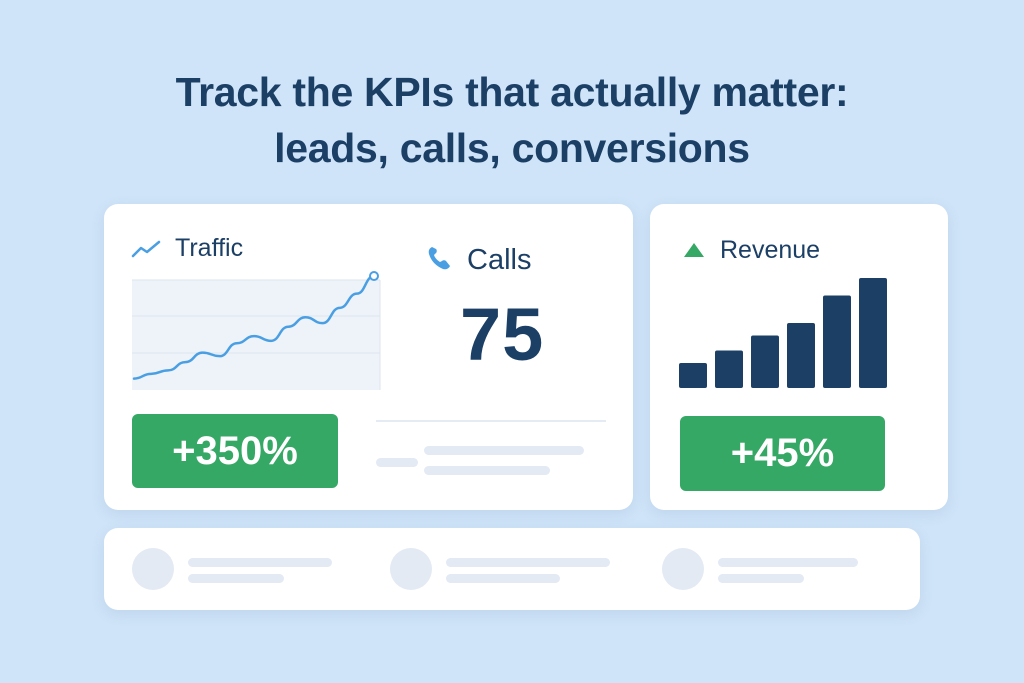 This screenshot has width=1024, height=683. I want to click on traffic-chart, so click(256, 330).